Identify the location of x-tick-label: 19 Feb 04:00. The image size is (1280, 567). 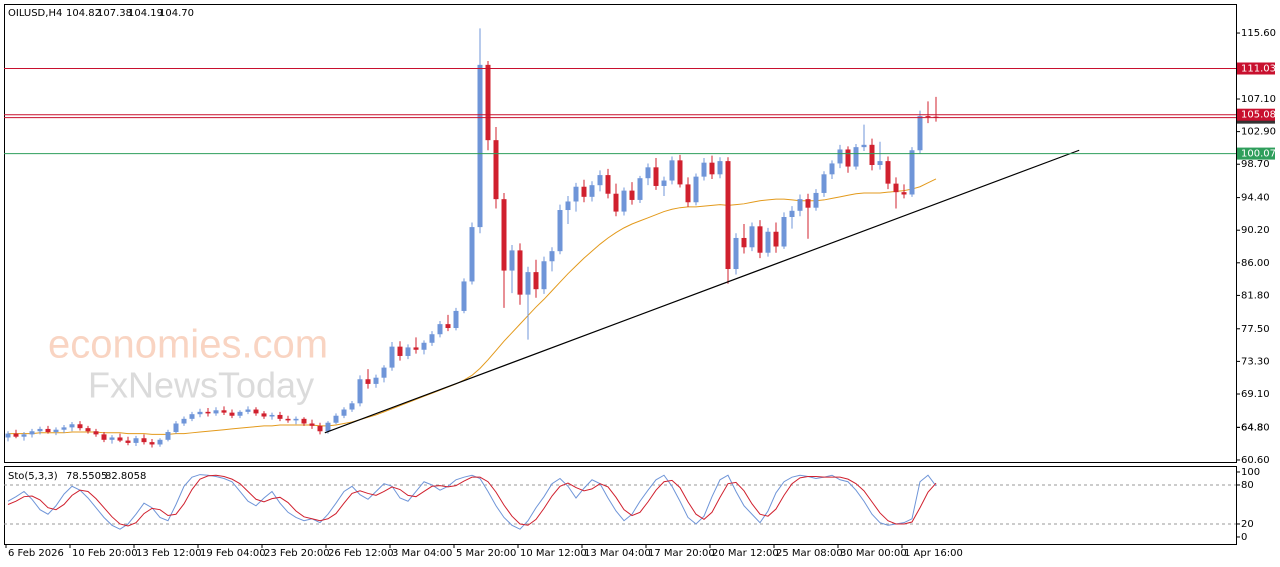
(233, 553).